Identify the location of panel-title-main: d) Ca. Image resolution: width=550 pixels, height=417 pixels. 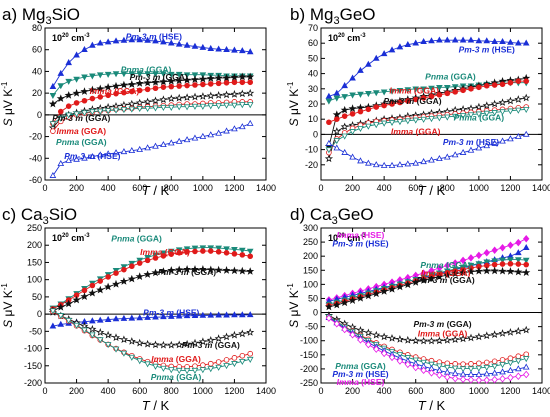
(311, 214).